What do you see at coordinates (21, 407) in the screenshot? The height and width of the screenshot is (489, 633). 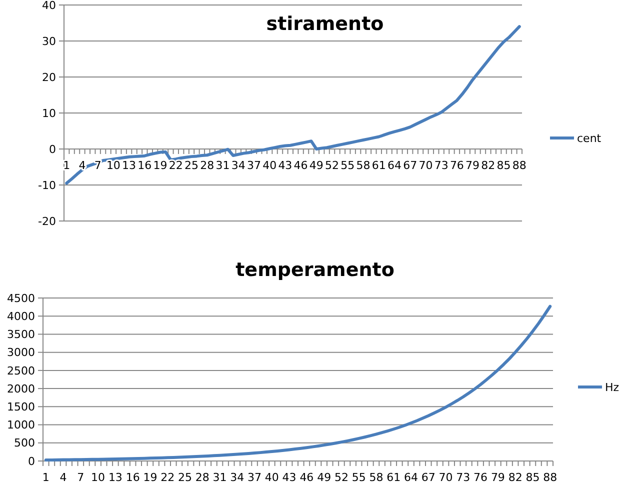 I see `y-tick-label: 1500` at bounding box center [21, 407].